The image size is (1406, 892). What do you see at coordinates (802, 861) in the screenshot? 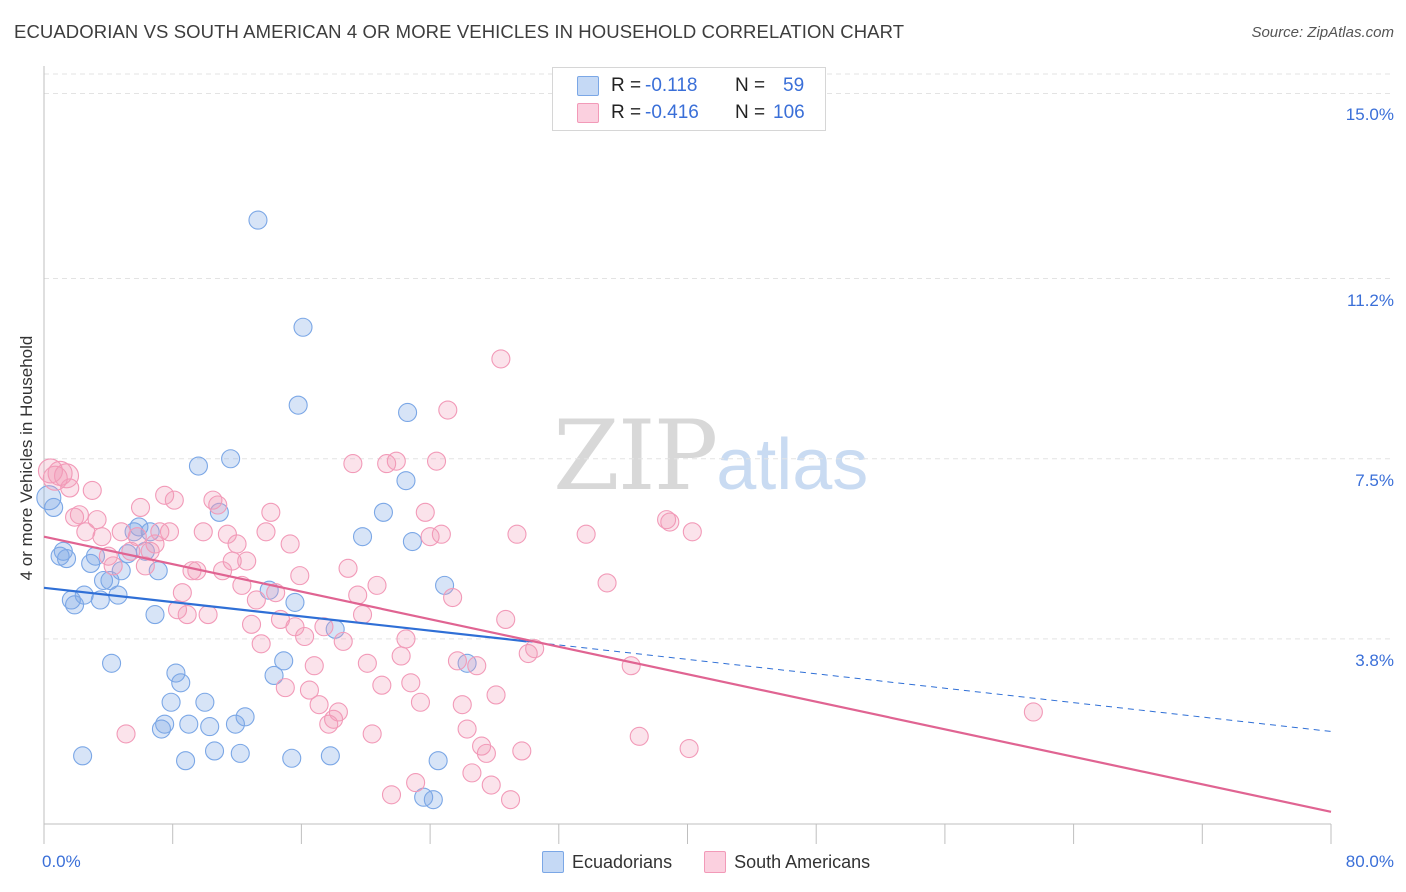
I see `legend-label-south-americans: South Americans` at bounding box center [802, 861].